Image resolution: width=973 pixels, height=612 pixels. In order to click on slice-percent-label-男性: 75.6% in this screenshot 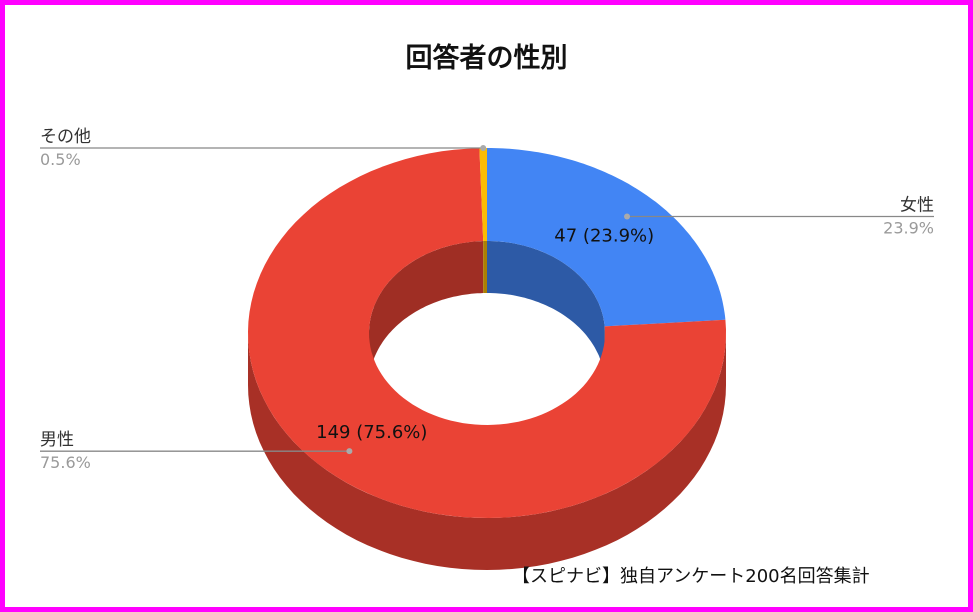, I will do `click(65, 462)`.